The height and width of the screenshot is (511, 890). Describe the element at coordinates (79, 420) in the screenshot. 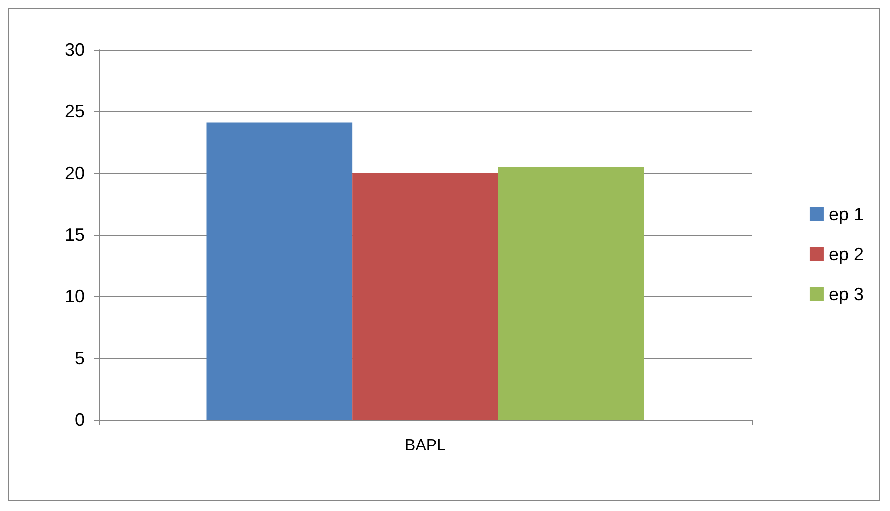

I see `y-tick-label: 0` at that location.